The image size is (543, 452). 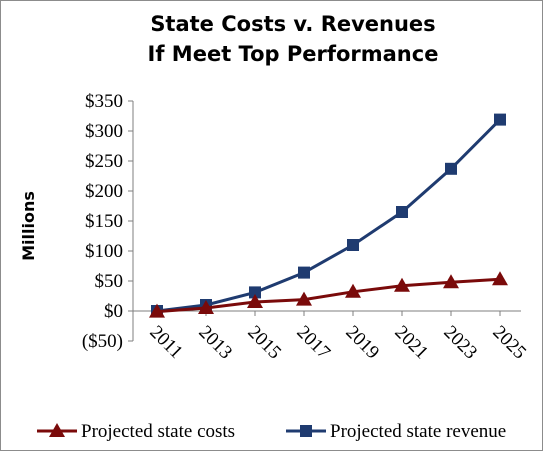 What do you see at coordinates (104, 251) in the screenshot?
I see `y-tick-label: $100` at bounding box center [104, 251].